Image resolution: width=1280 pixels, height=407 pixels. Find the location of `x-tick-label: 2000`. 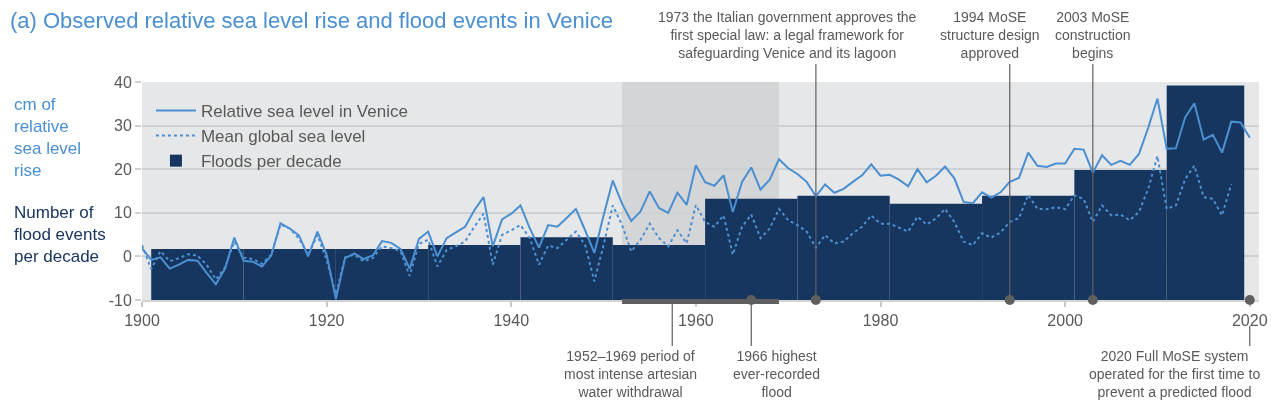

x-tick-label: 2000 is located at coordinates (1065, 321).